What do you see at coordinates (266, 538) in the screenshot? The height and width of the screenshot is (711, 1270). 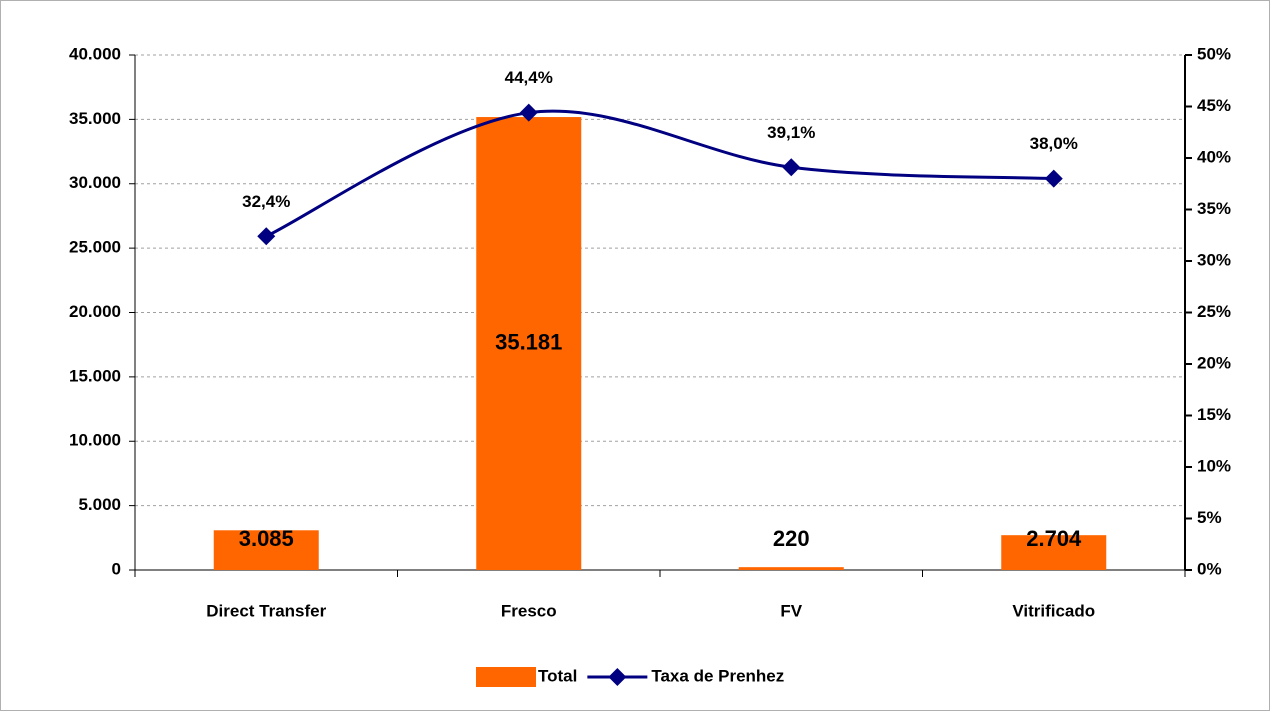 I see `bar-value-label: 3.085` at bounding box center [266, 538].